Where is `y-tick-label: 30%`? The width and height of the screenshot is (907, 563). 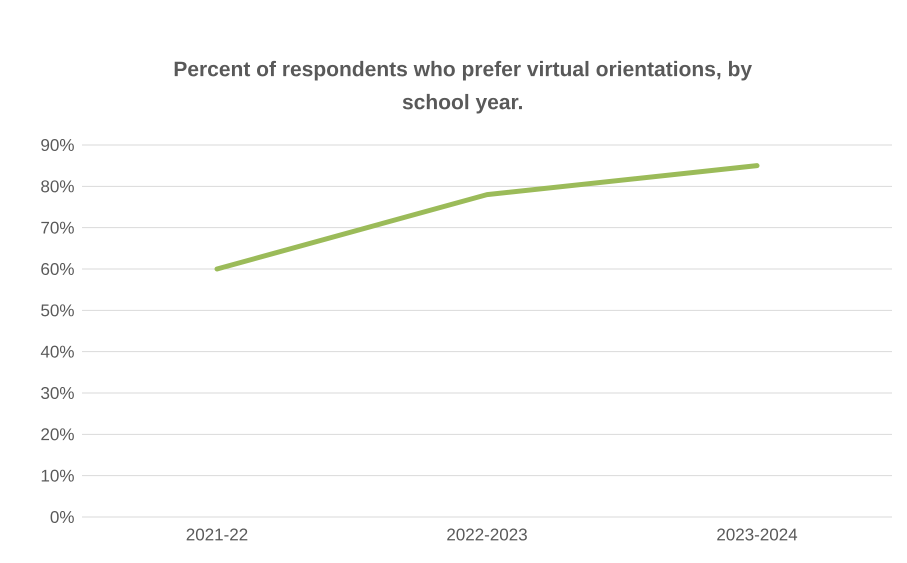 y-tick-label: 30% is located at coordinates (57, 393).